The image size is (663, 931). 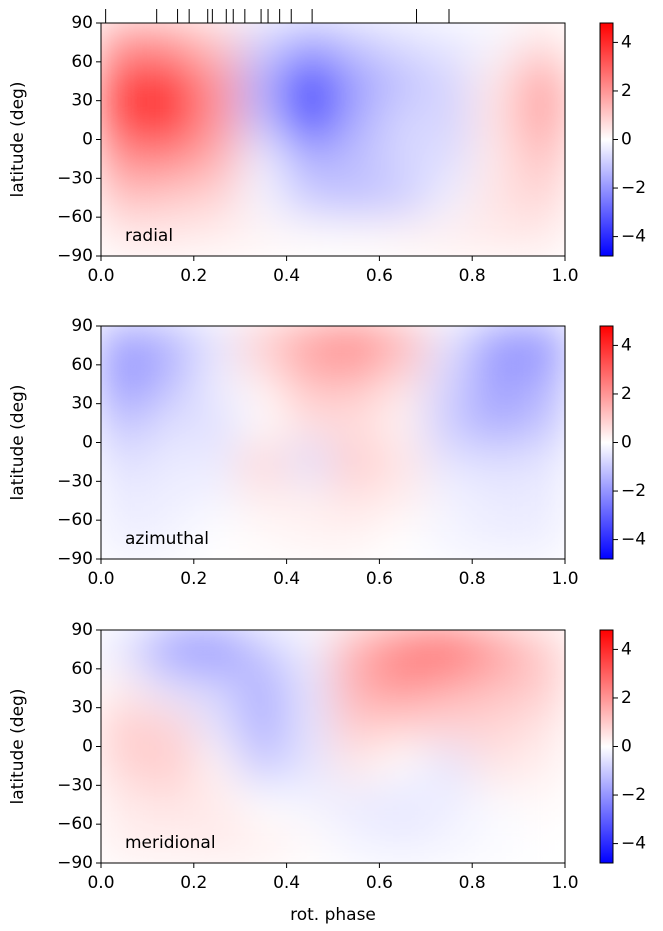 What do you see at coordinates (75, 785) in the screenshot?
I see `y-tick-label: −30` at bounding box center [75, 785].